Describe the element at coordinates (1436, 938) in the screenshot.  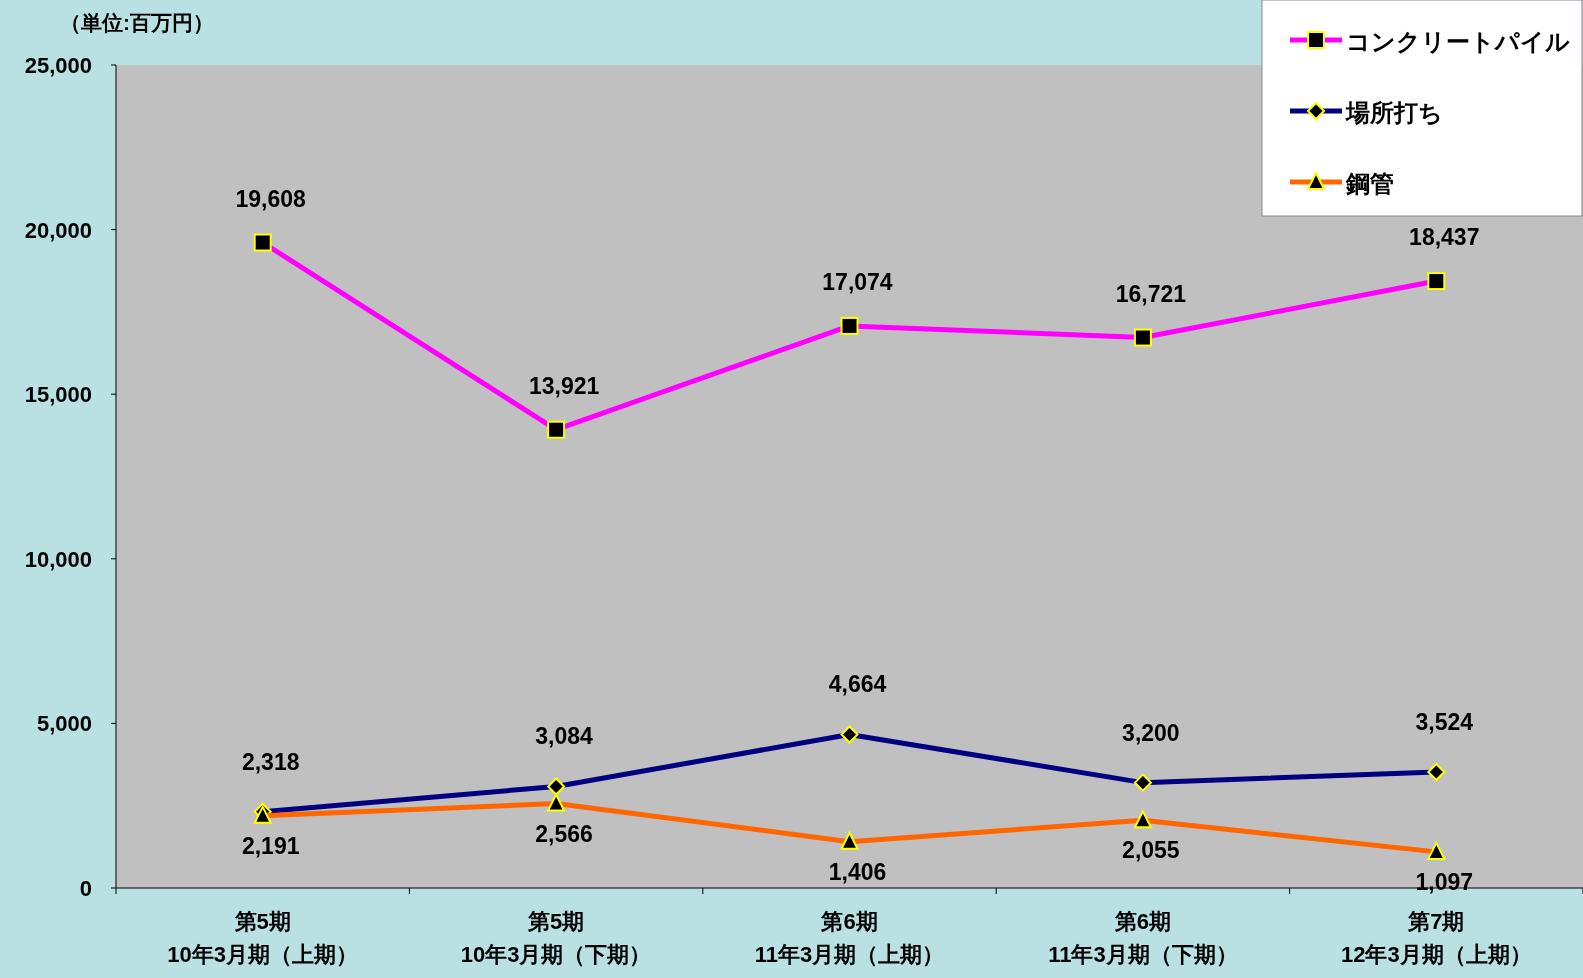
I see `x-tick-label: 第7期 12年3月期（上期）` at that location.